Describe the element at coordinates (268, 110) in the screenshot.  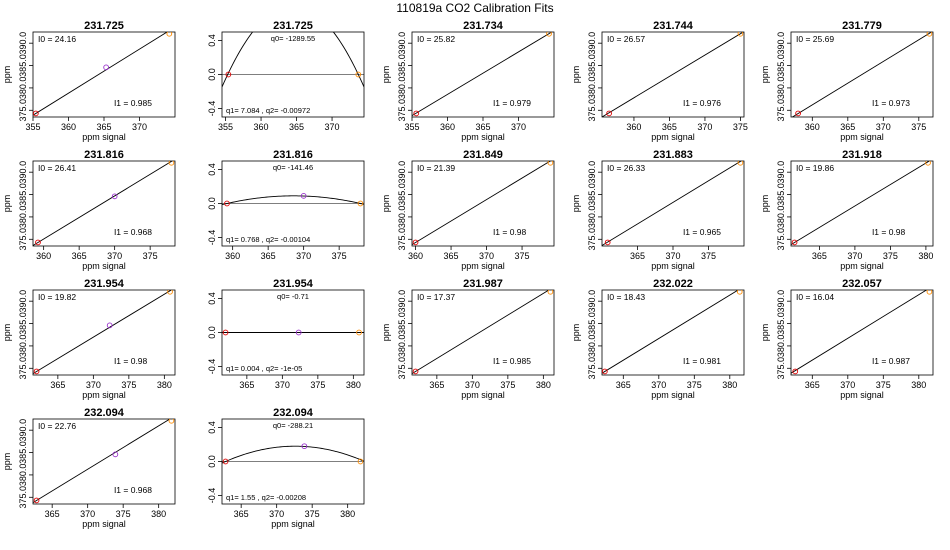
I see `q-coeff-label: q1= 7.084 , q2= -0.00972` at that location.